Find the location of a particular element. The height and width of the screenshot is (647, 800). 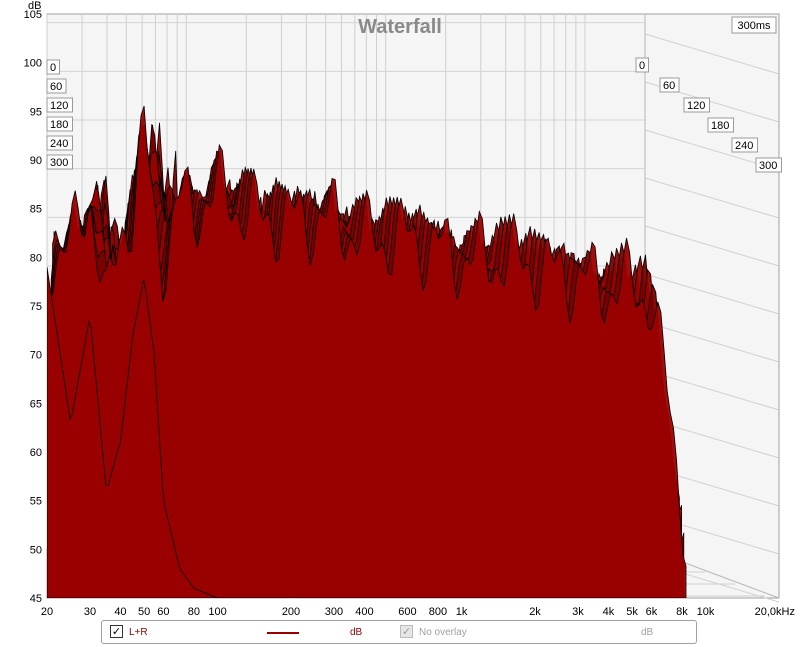

time-slice-label-left: 60 is located at coordinates (56, 87).